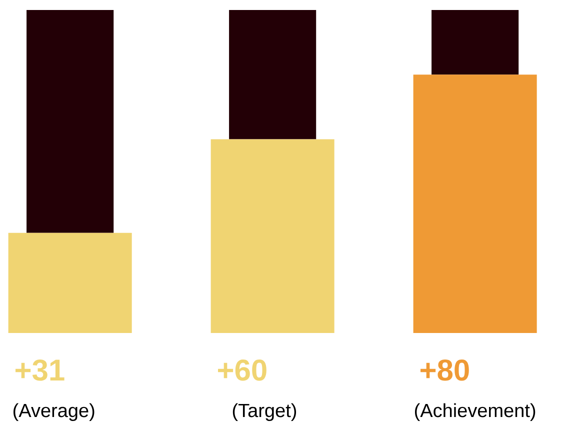 The width and height of the screenshot is (564, 427). I want to click on data-label: +31, so click(40, 370).